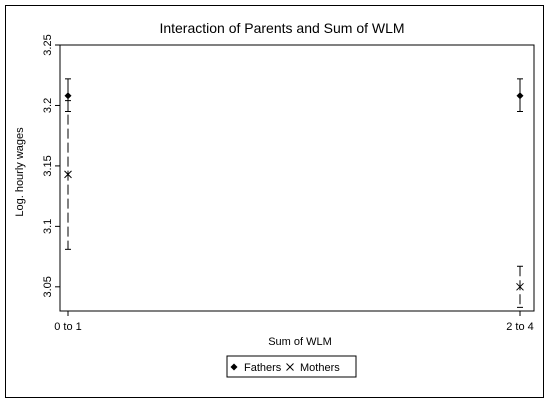 Image resolution: width=550 pixels, height=405 pixels. I want to click on legend-marker-mothers, so click(290, 367).